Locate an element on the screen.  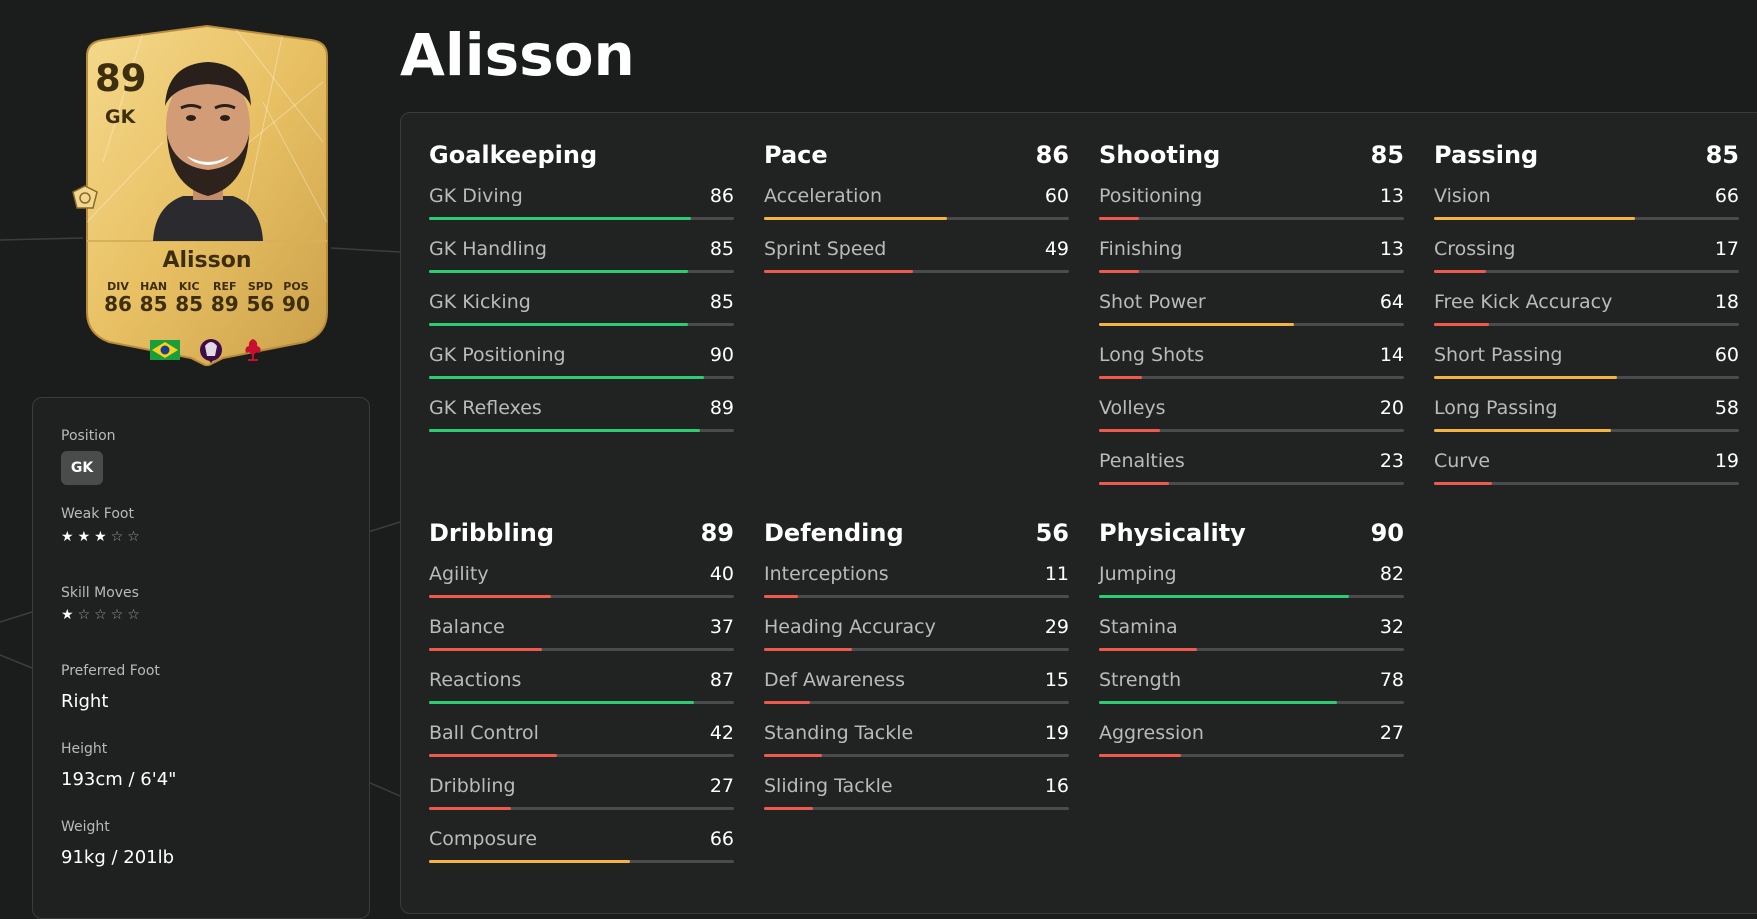
attribute-name: Heading Accuracy is located at coordinates (850, 627).